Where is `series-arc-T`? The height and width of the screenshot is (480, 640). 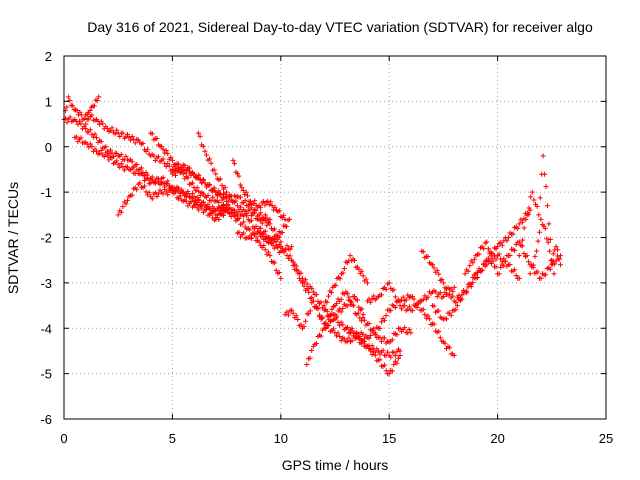 series-arc-T is located at coordinates (512, 260).